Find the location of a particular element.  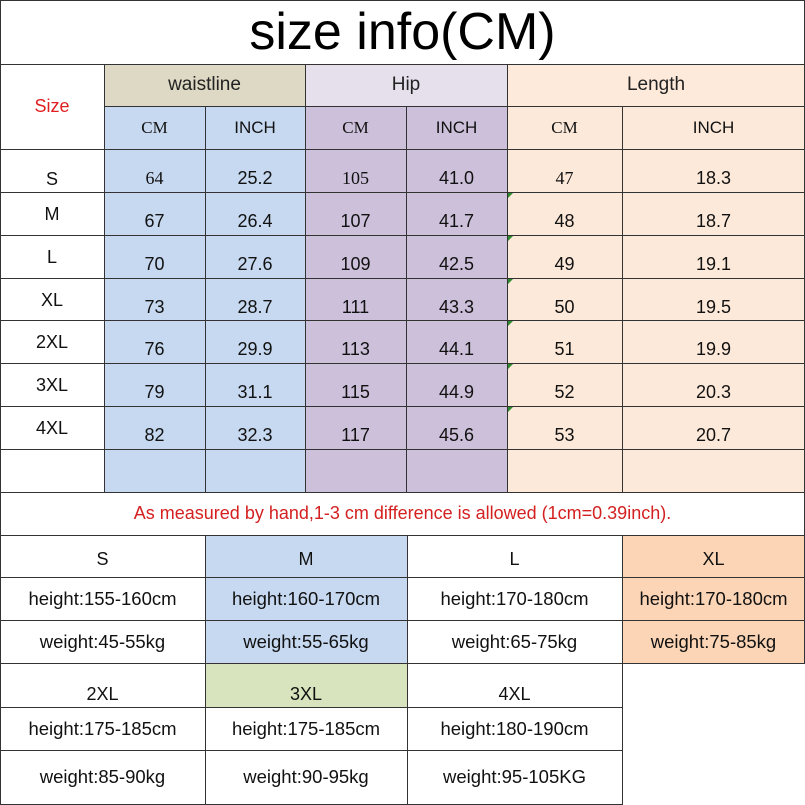

recommendation-height: height:160-170cm is located at coordinates (306, 598).